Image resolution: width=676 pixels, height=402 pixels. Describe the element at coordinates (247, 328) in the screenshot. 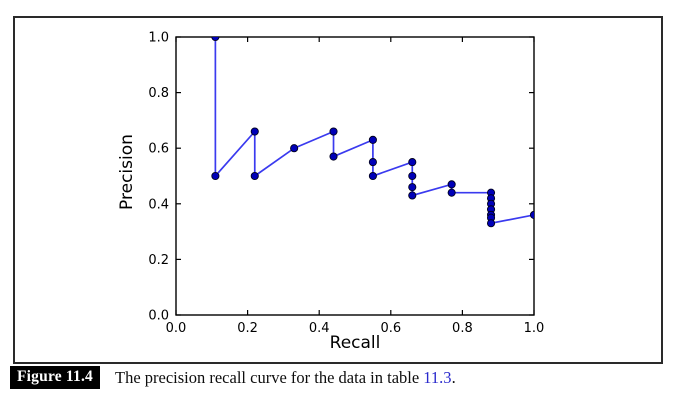

I see `x-tick-label: 0.2` at that location.